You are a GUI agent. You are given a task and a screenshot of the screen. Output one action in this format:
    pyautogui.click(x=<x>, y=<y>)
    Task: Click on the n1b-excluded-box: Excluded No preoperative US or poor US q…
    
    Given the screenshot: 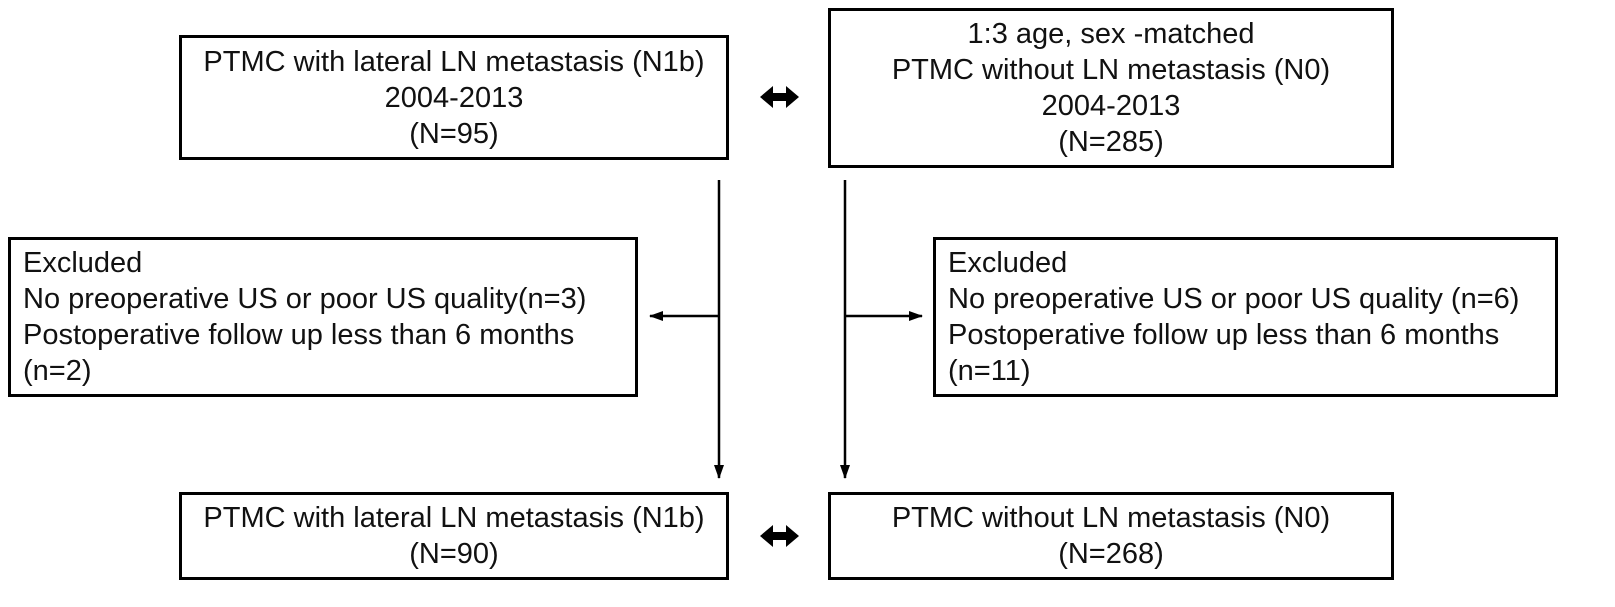 What is the action you would take?
    pyautogui.click(x=323, y=317)
    